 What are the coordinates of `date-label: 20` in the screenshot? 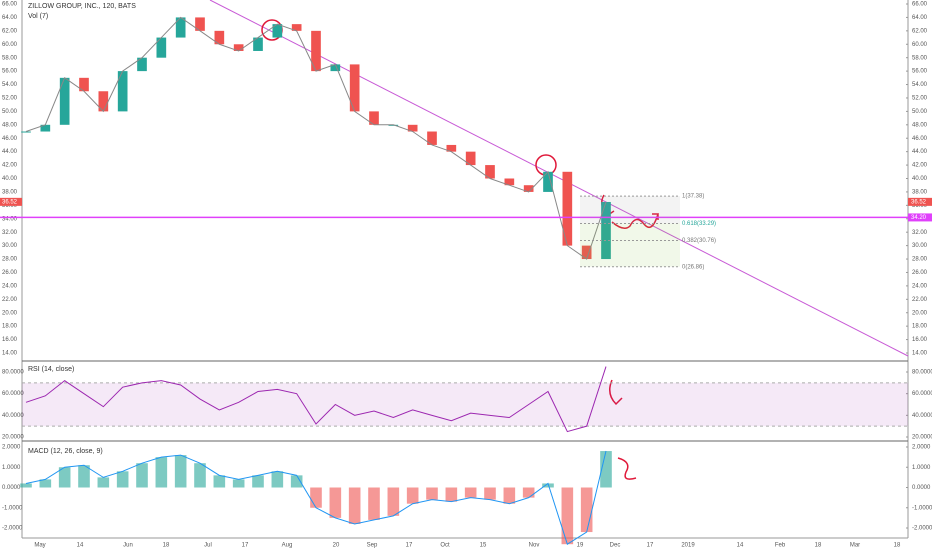 It's located at (336, 546).